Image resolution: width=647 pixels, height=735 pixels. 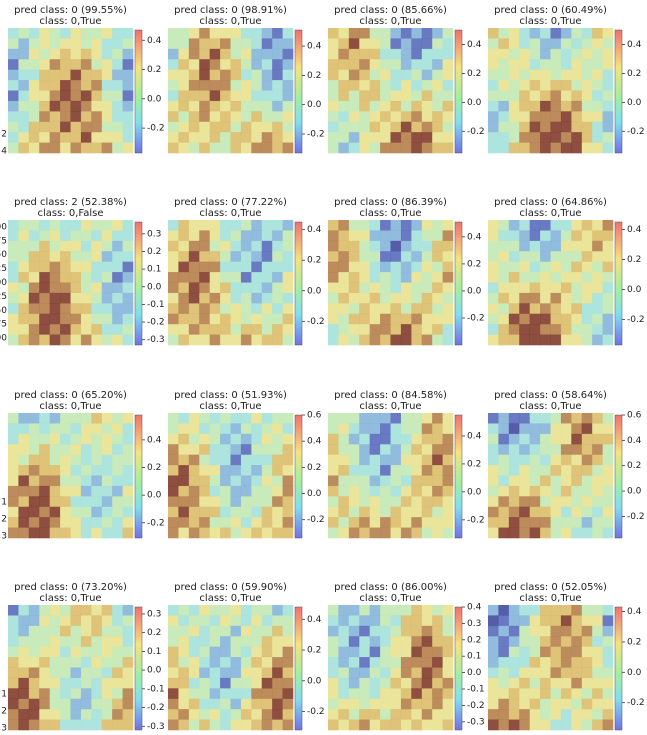 What do you see at coordinates (474, 103) in the screenshot?
I see `colorbar-tick-label: 0.0` at bounding box center [474, 103].